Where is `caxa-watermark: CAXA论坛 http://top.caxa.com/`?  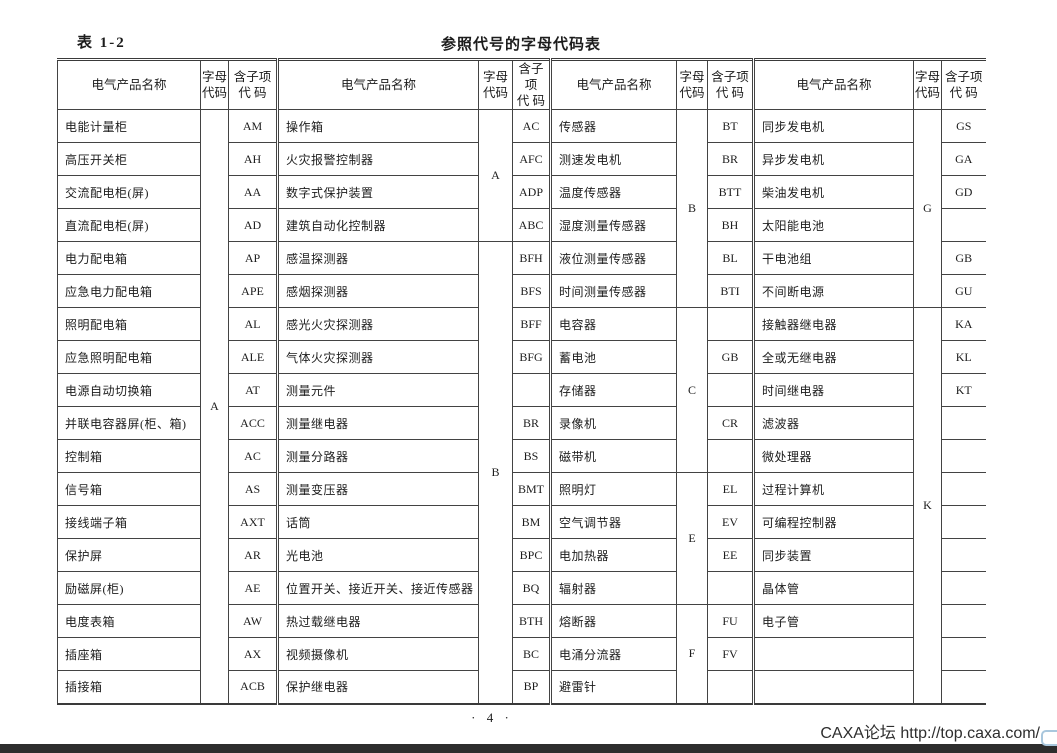 caxa-watermark: CAXA论坛 http://top.caxa.com/ is located at coordinates (930, 733).